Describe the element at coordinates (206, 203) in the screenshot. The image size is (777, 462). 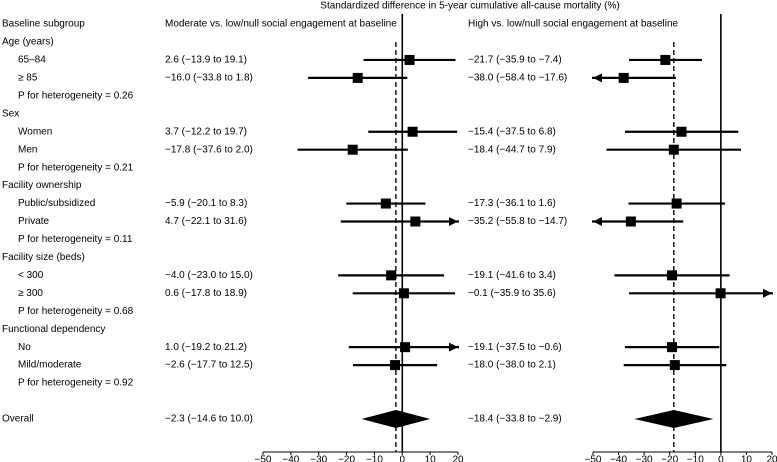
I see `value-label: −5.9 (−20.1 to 8.3)` at that location.